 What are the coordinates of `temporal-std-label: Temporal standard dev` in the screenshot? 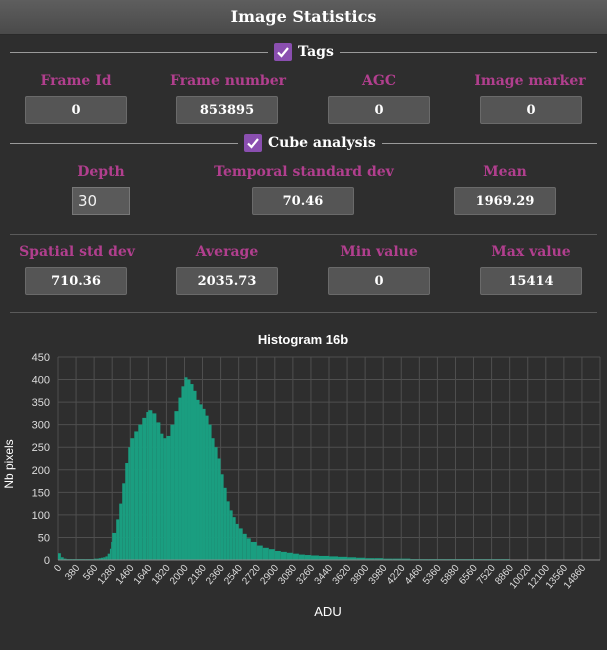 It's located at (304, 172).